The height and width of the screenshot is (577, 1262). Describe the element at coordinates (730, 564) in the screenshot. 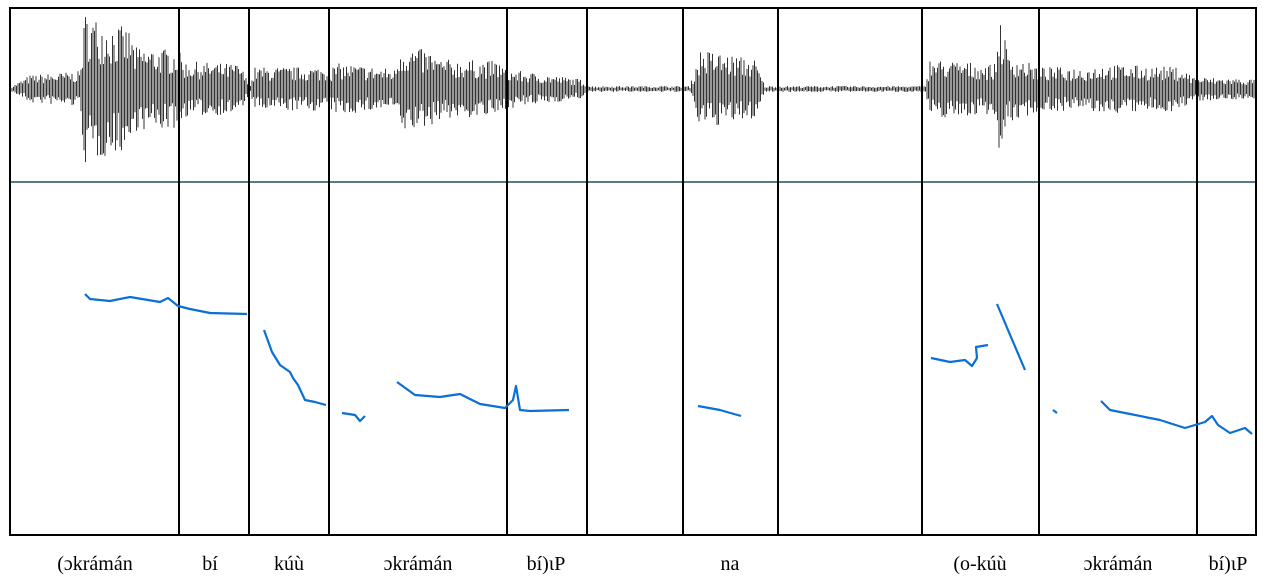

I see `word-label: na` at that location.